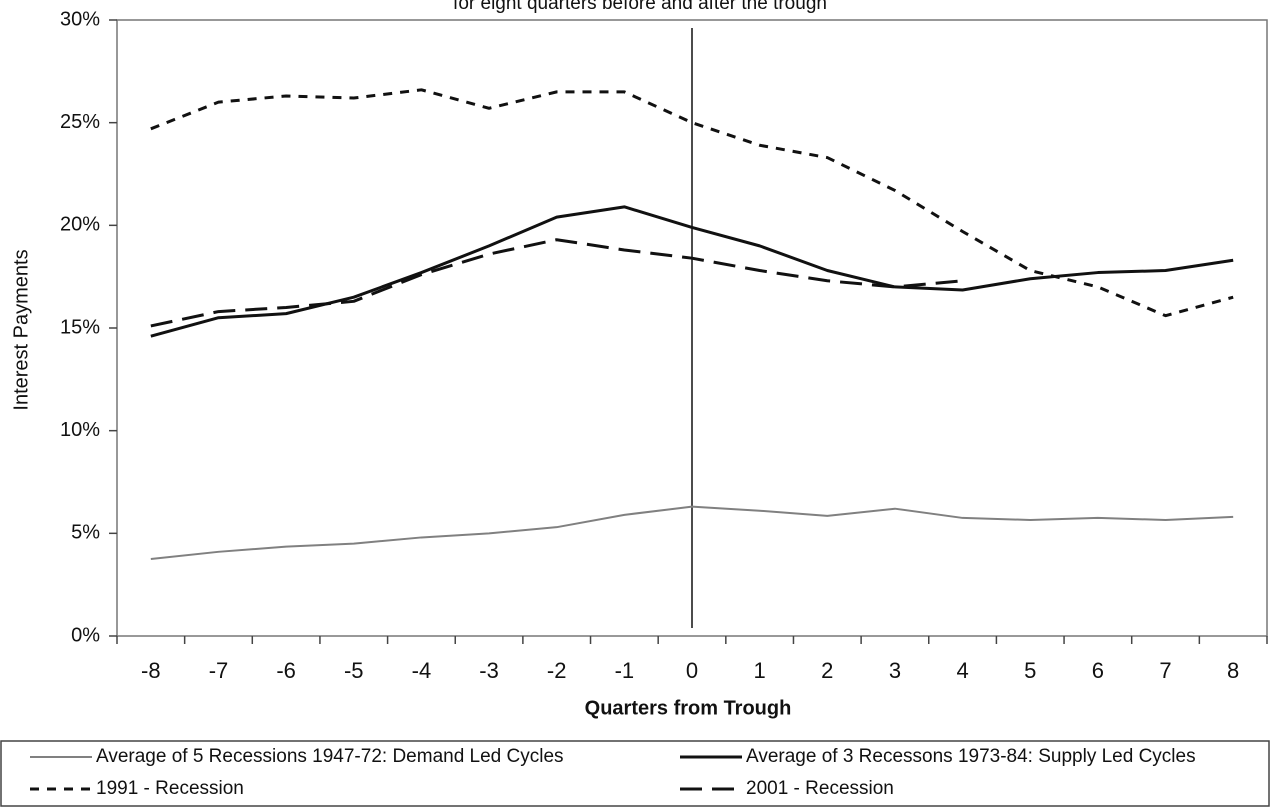 The image size is (1270, 808). I want to click on y-tick-label: 0%, so click(85, 635).